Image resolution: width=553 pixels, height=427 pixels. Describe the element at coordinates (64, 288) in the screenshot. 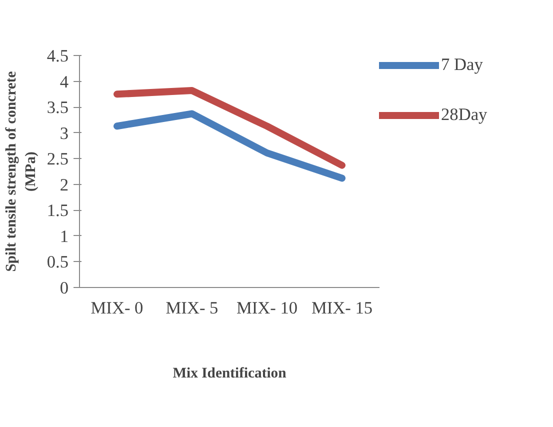

I see `y-tick-label: 0` at that location.